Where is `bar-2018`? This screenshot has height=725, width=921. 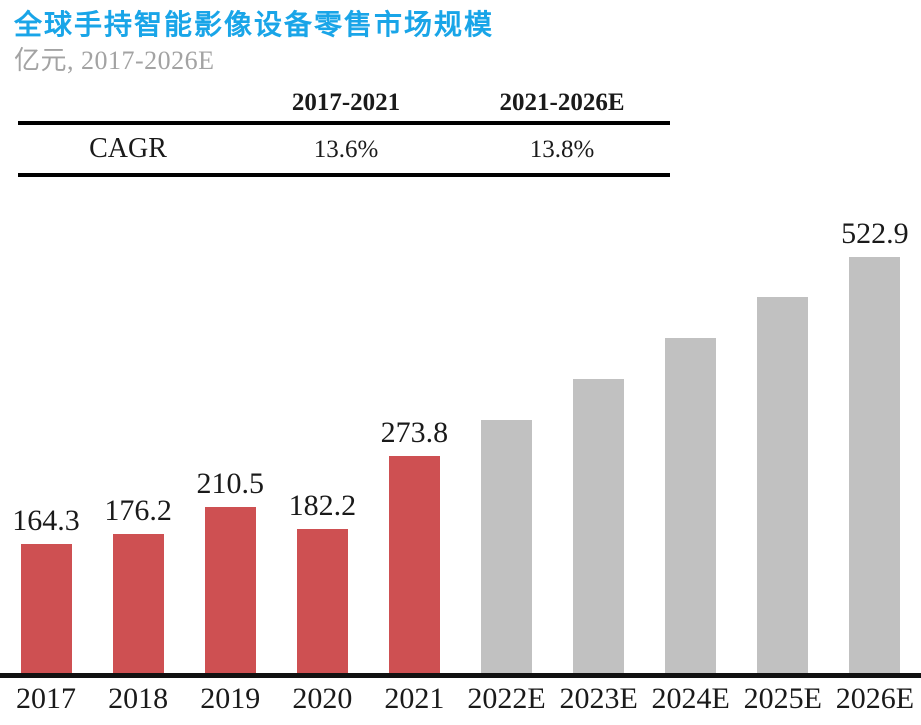 bar-2018 is located at coordinates (138, 604).